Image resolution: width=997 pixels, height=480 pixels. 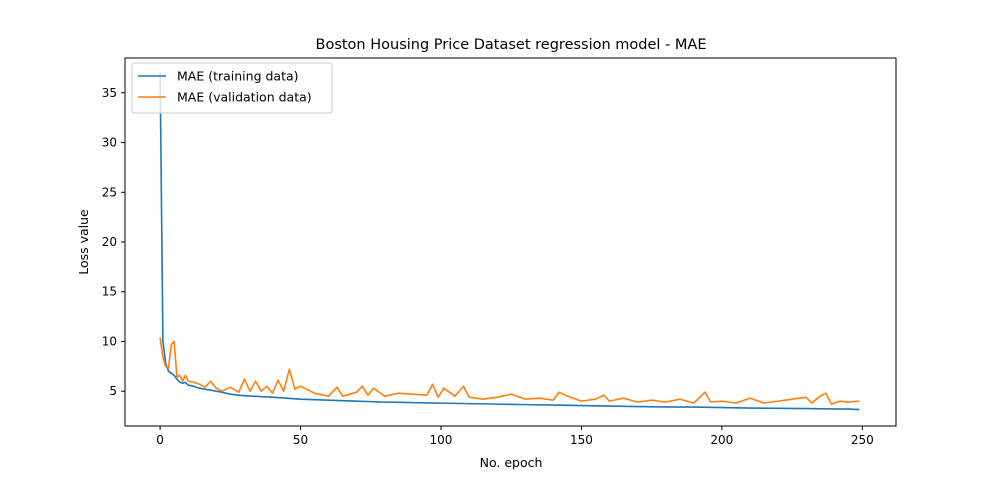 I want to click on x-tick-label: 150, so click(x=581, y=440).